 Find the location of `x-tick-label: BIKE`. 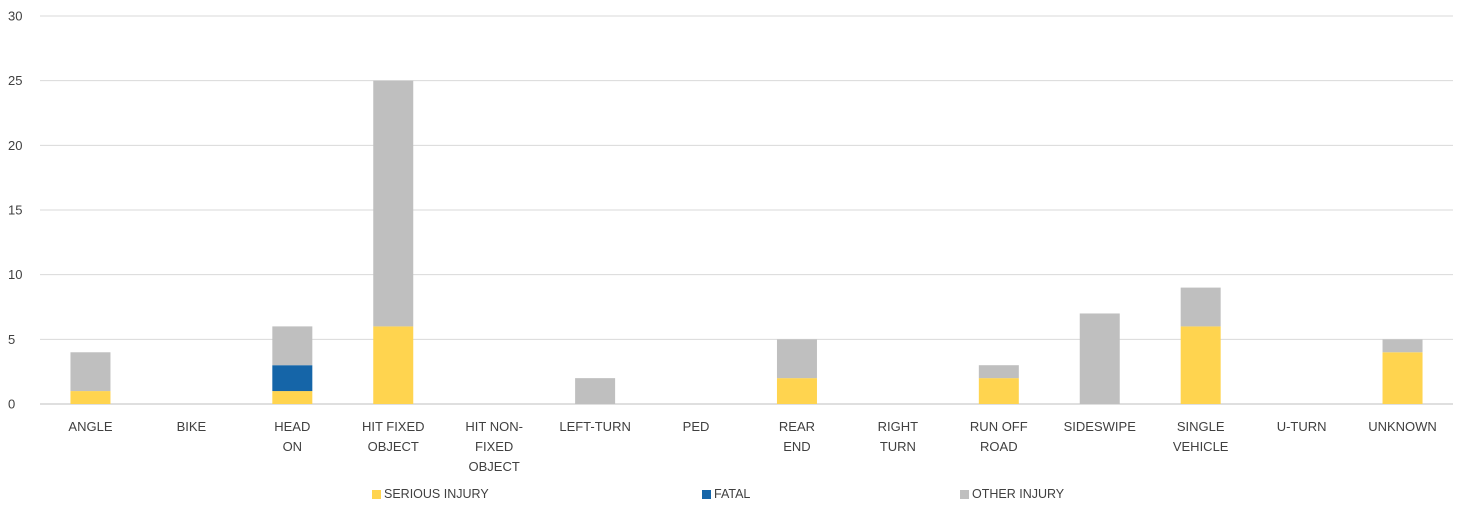

x-tick-label: BIKE is located at coordinates (192, 426).